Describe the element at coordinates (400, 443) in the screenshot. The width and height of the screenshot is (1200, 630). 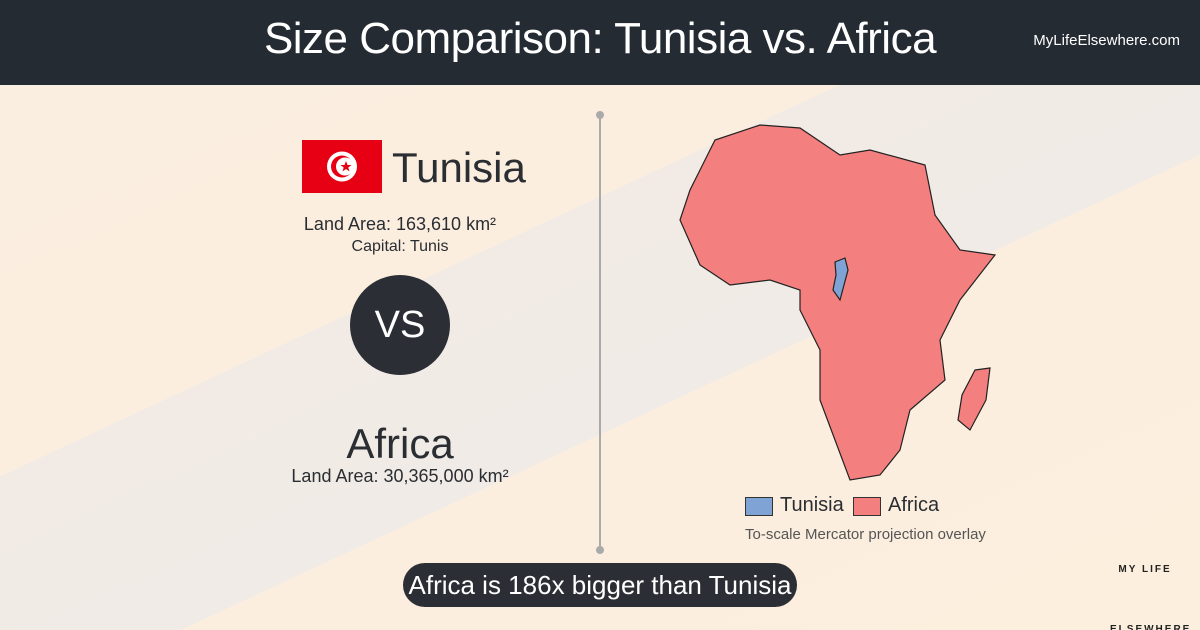
I see `region-name: Africa` at that location.